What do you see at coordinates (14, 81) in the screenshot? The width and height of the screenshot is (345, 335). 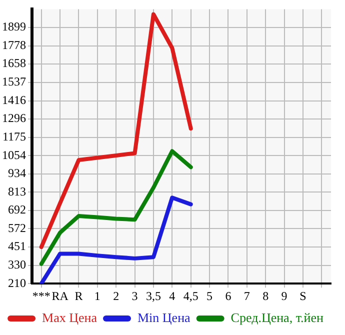 I see `y-tick-label: 1537` at bounding box center [14, 81].